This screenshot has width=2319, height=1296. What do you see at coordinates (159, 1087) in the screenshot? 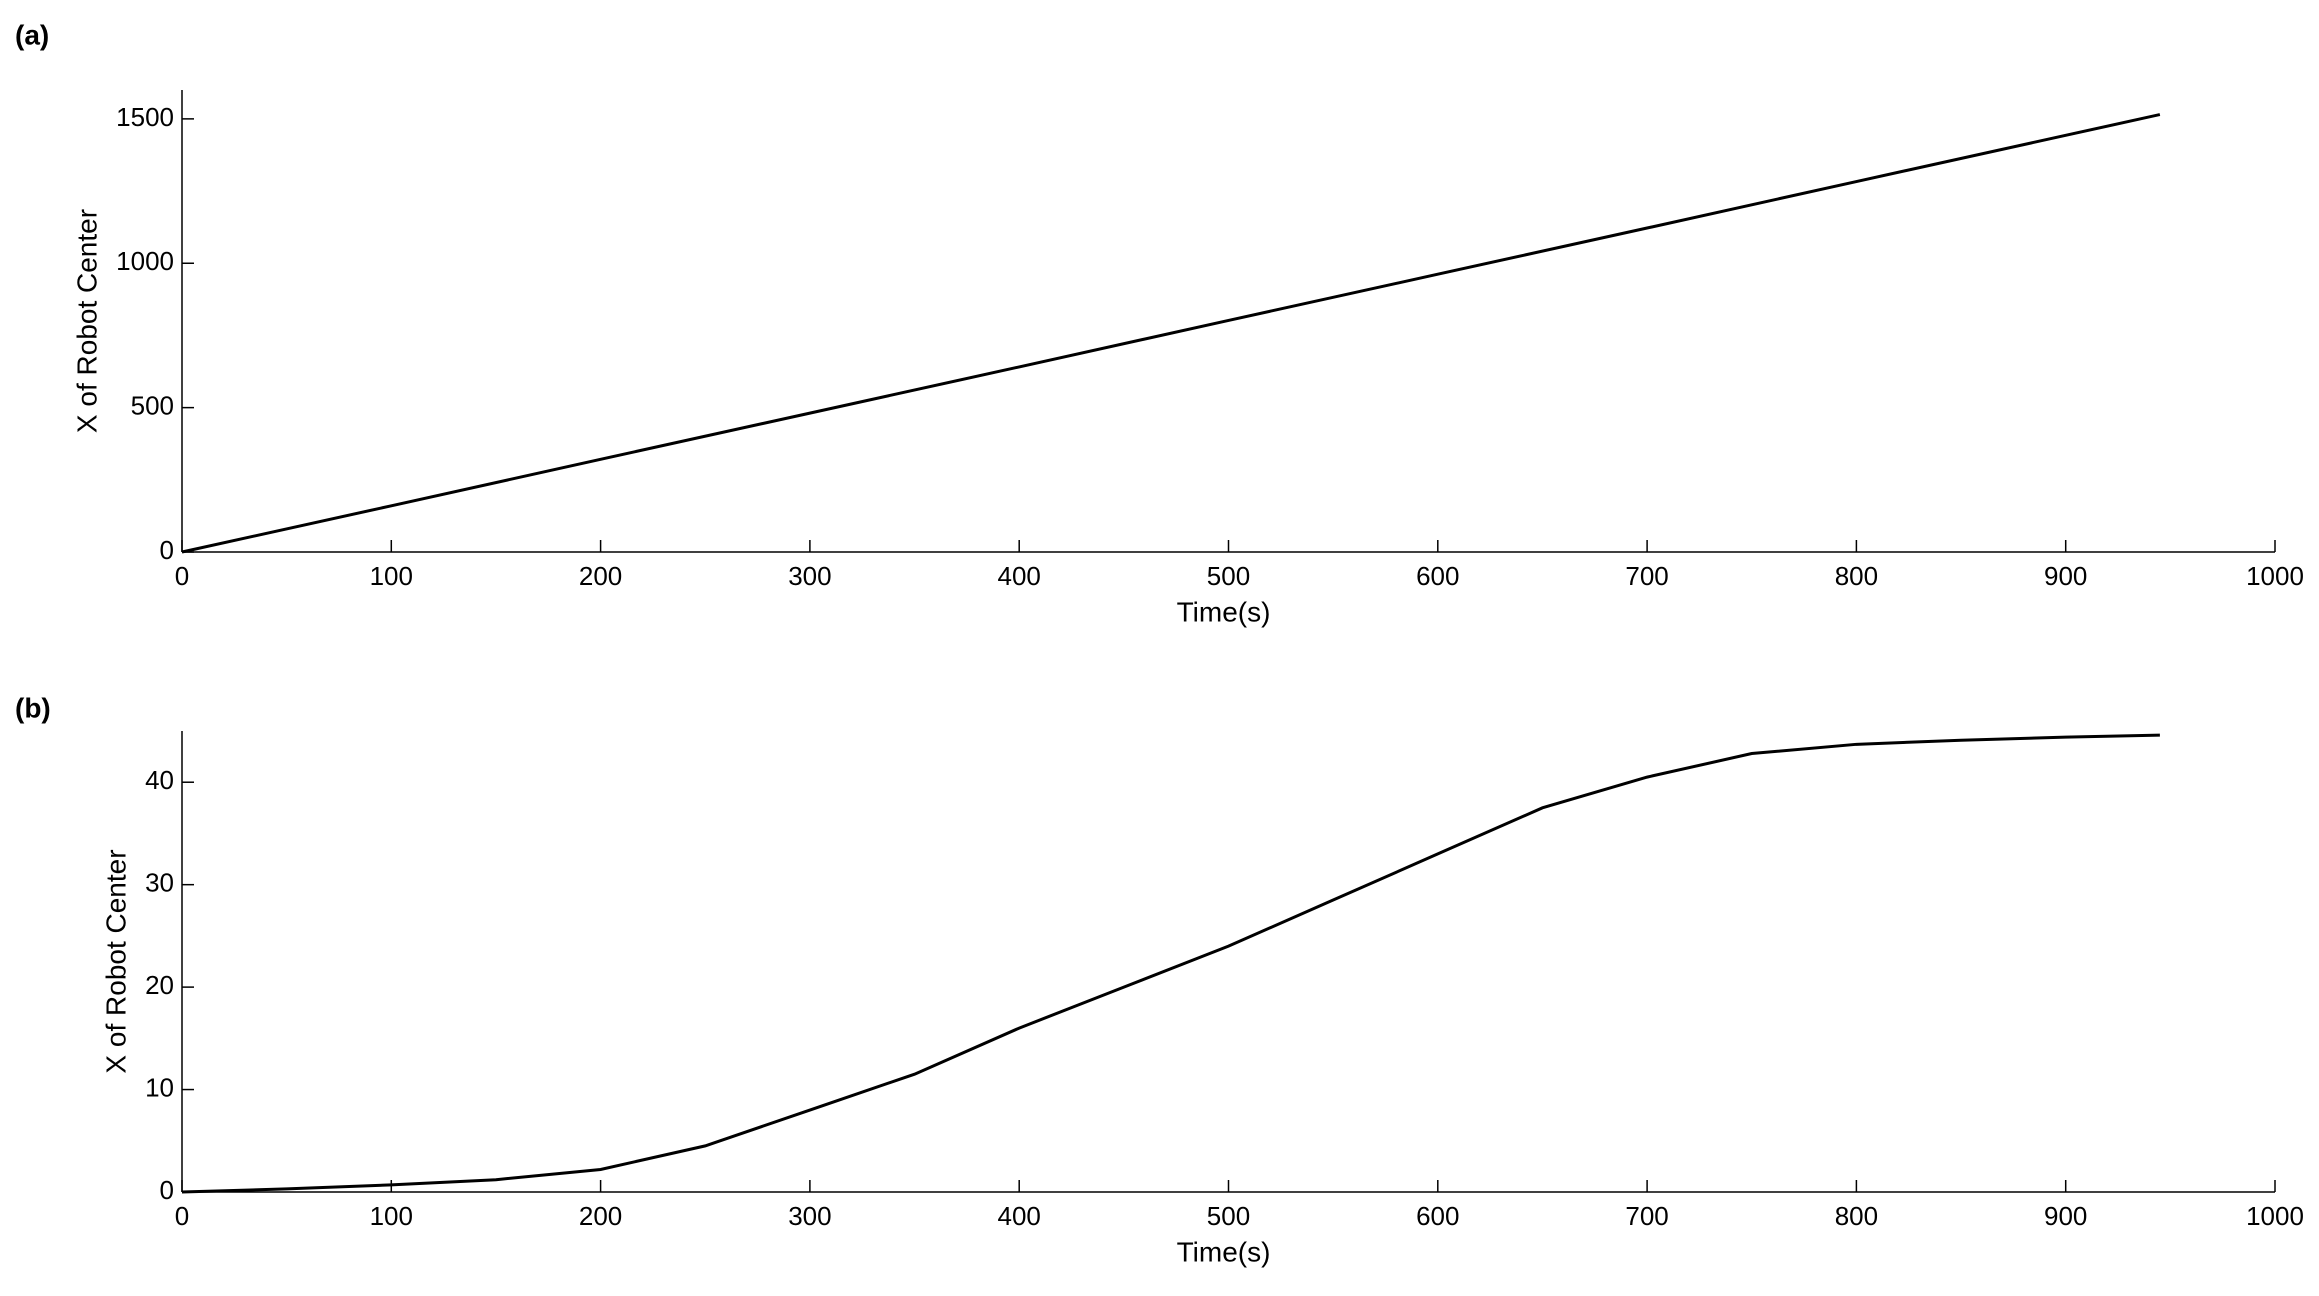
I see `y-tick-label: 10` at bounding box center [159, 1087].